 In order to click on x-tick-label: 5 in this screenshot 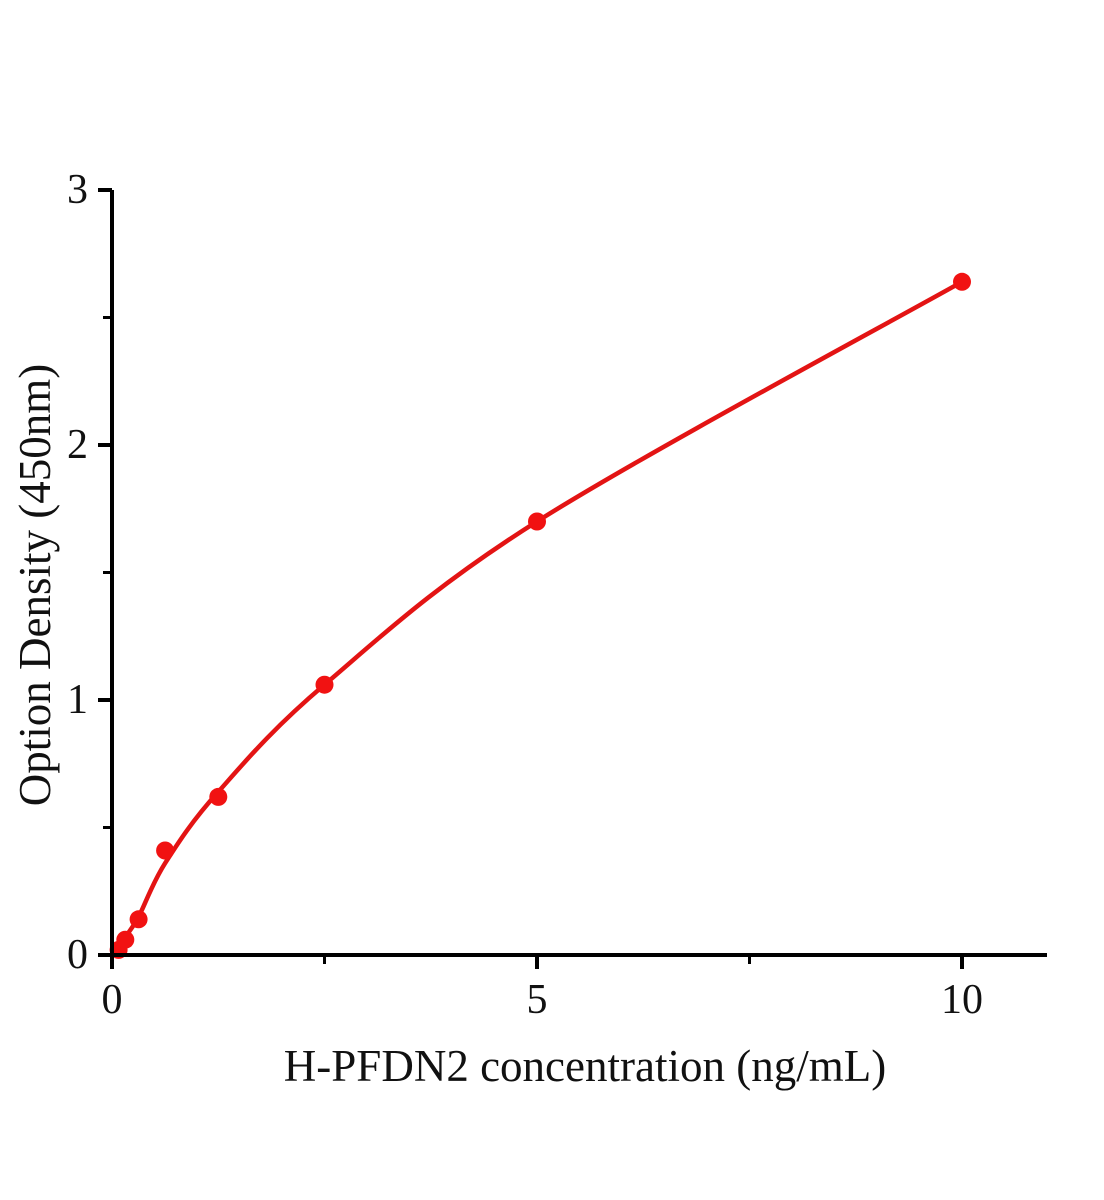, I will do `click(537, 1000)`.